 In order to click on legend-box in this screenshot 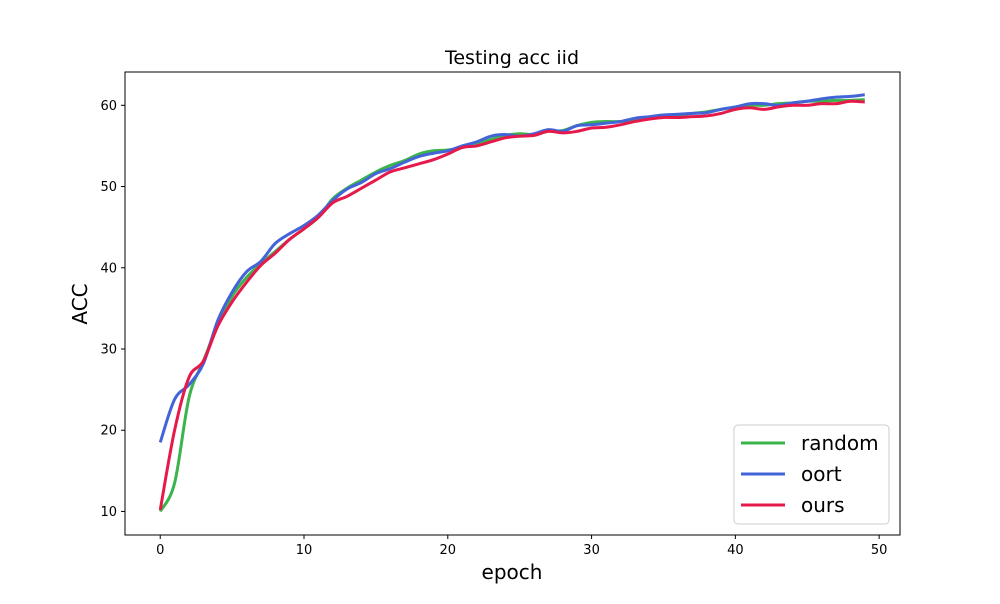, I will do `click(811, 474)`.